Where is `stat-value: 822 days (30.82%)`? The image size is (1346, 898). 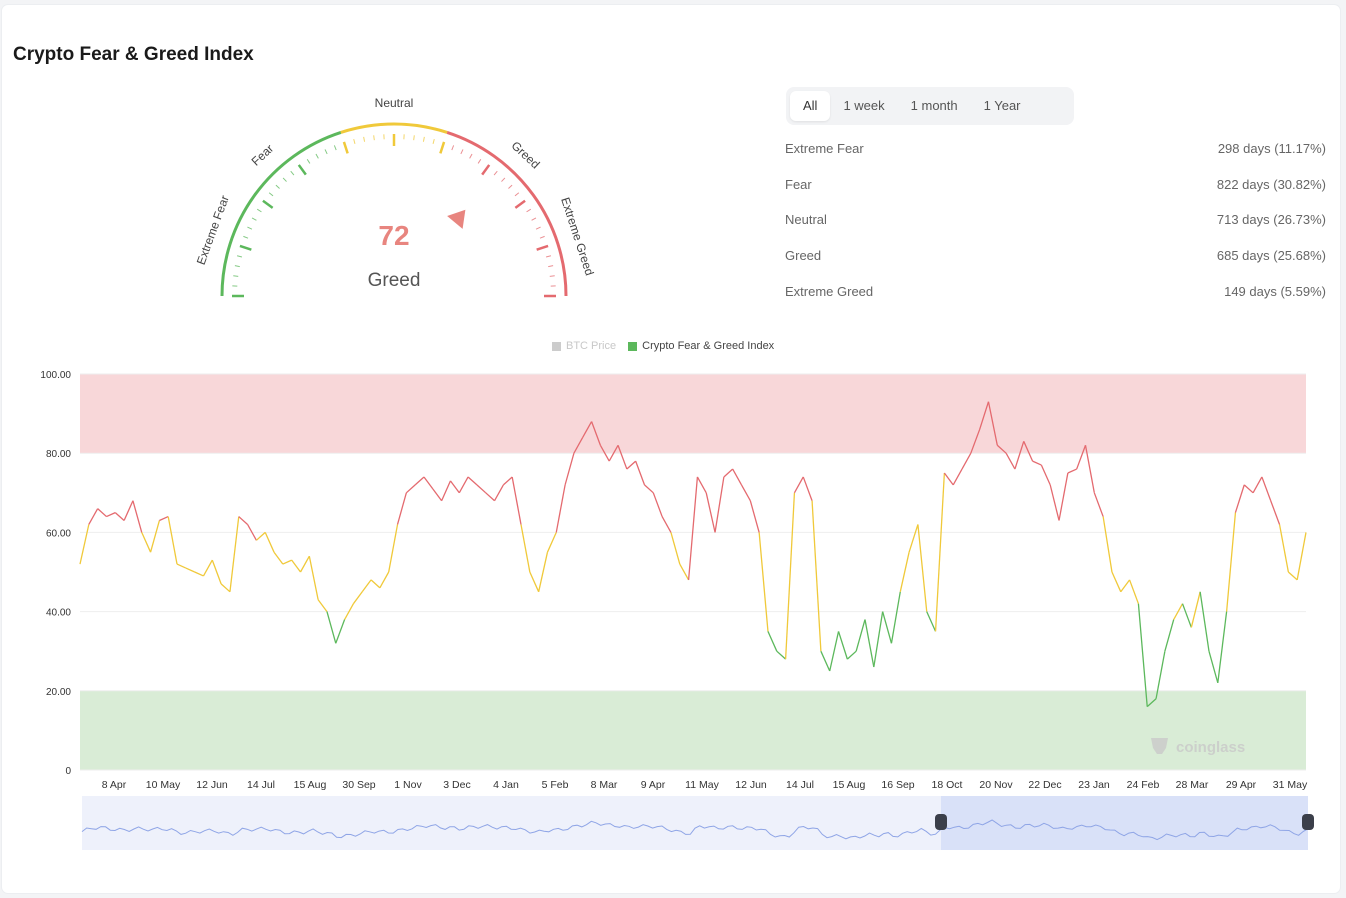 stat-value: 822 days (30.82%) is located at coordinates (1271, 184).